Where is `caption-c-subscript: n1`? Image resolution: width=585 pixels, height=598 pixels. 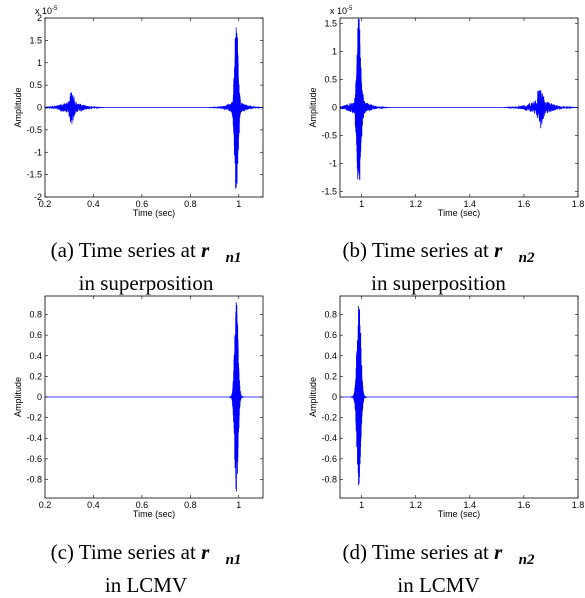
caption-c-subscript: n1 is located at coordinates (233, 560).